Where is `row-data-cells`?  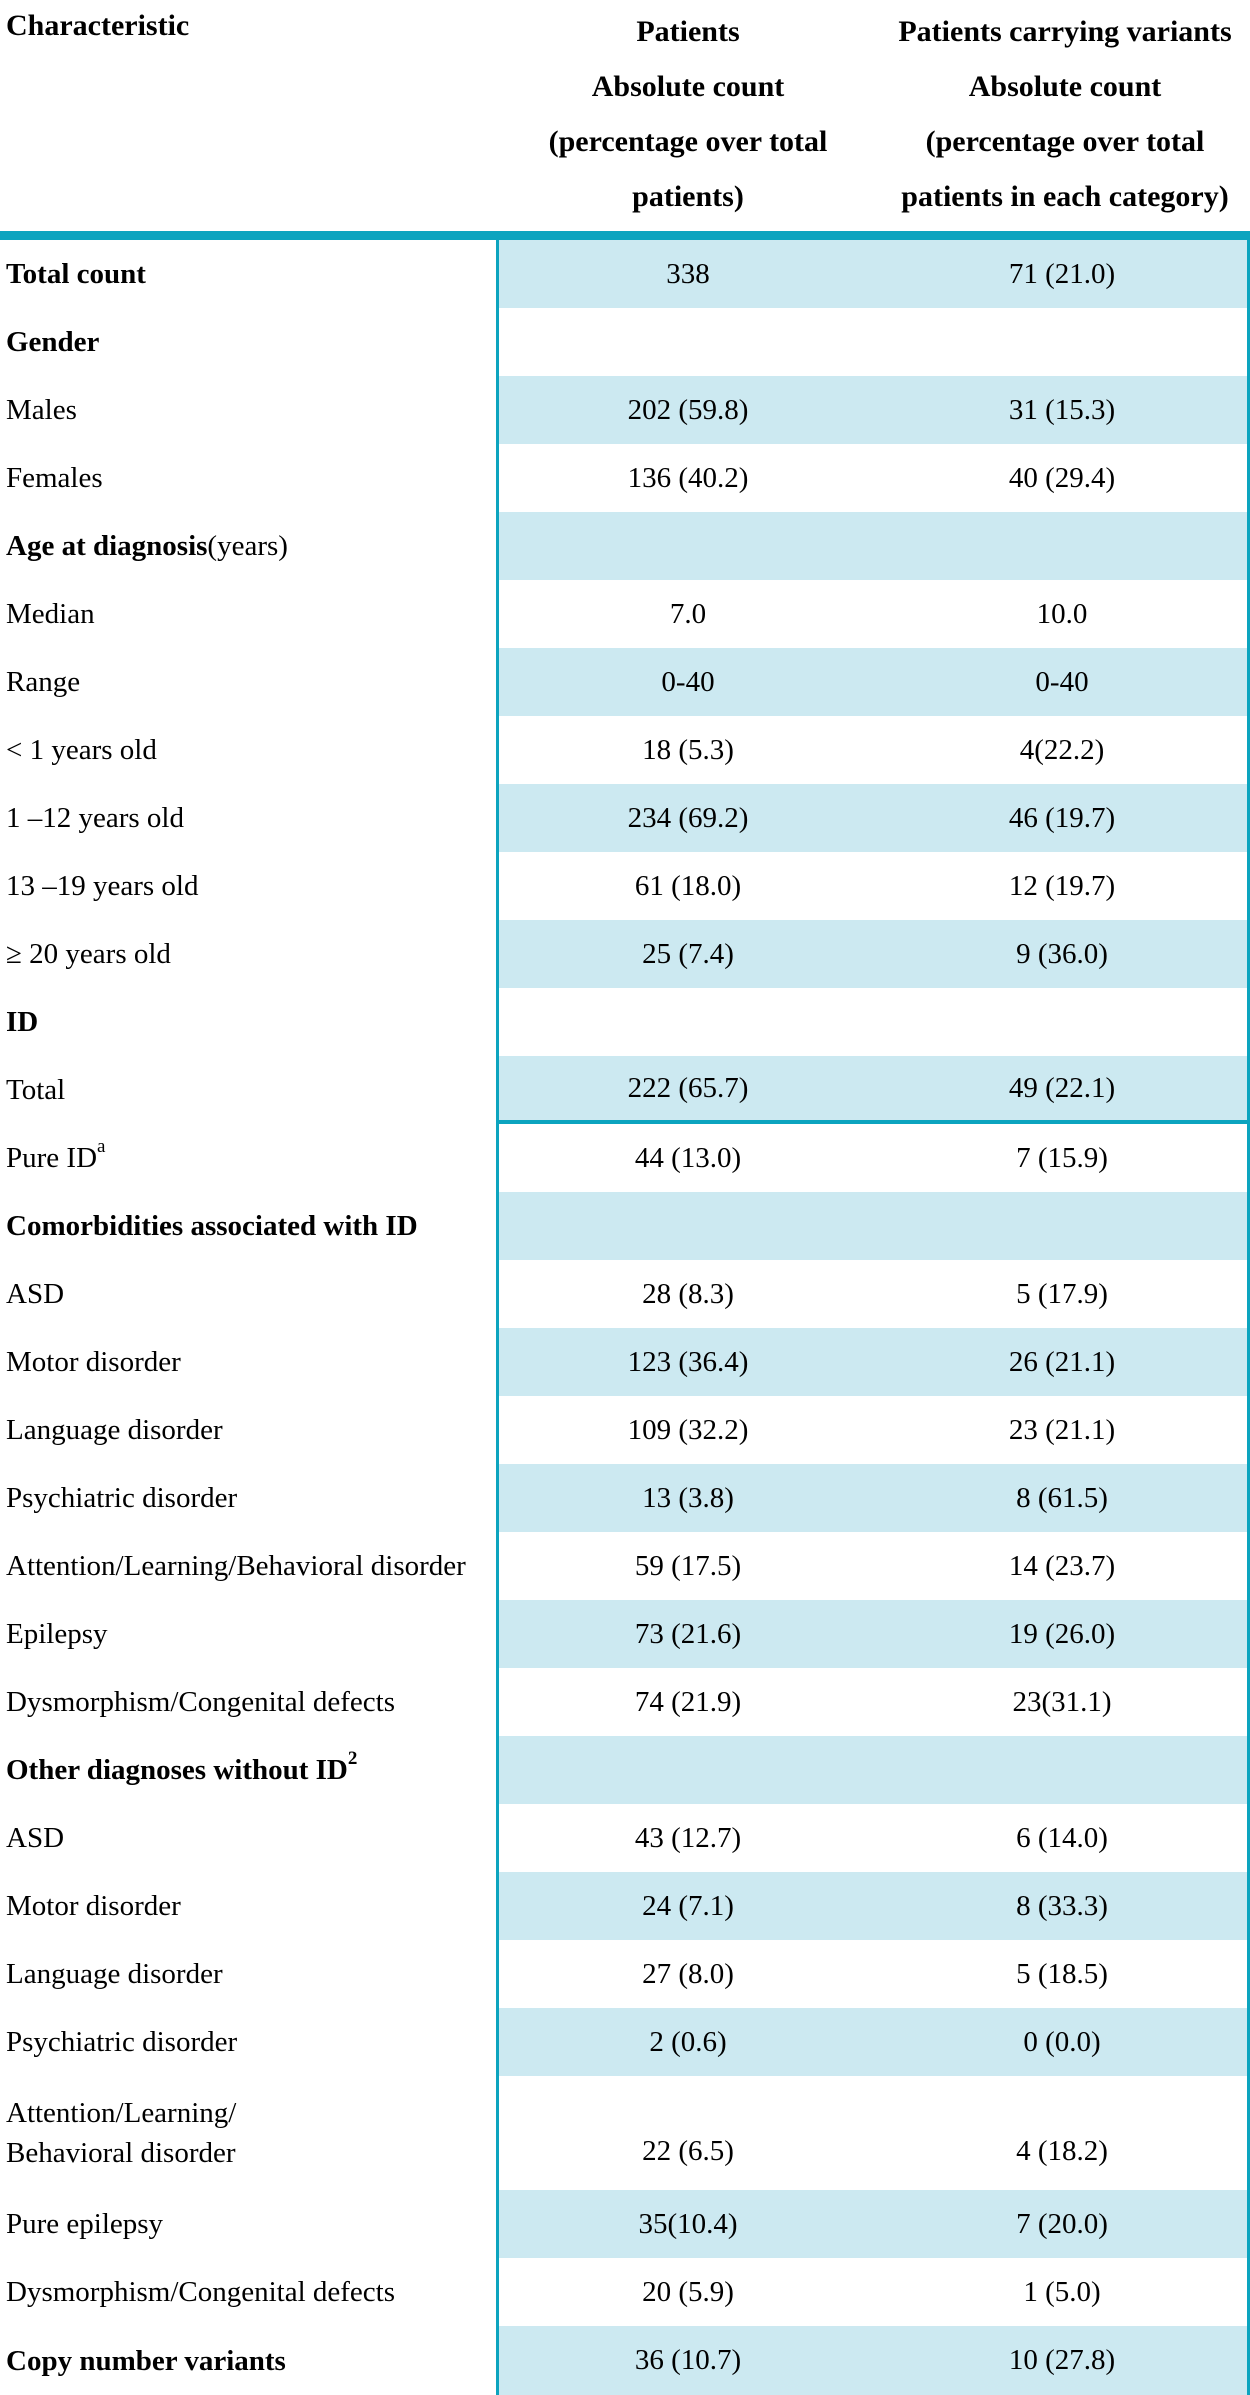 row-data-cells is located at coordinates (873, 342).